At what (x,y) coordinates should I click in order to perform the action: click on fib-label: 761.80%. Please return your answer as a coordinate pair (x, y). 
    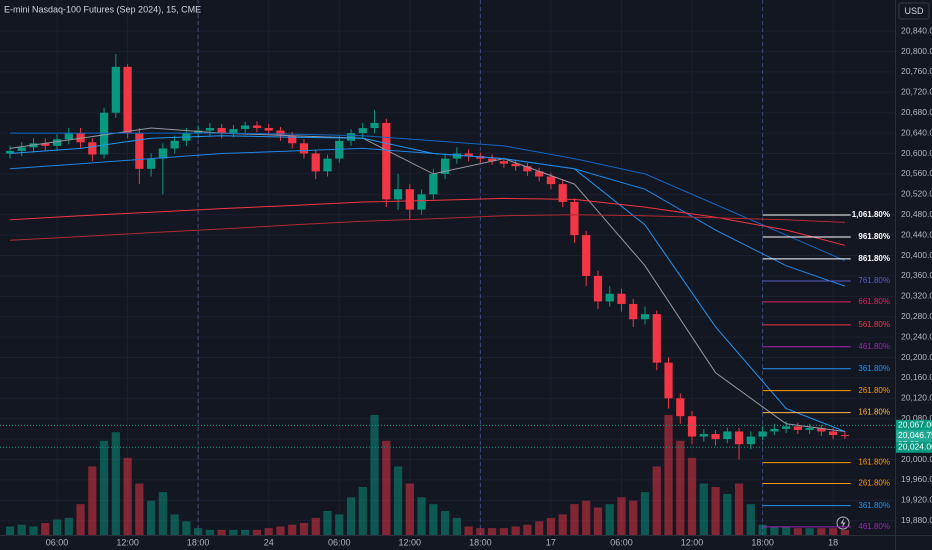
    Looking at the image, I should click on (874, 280).